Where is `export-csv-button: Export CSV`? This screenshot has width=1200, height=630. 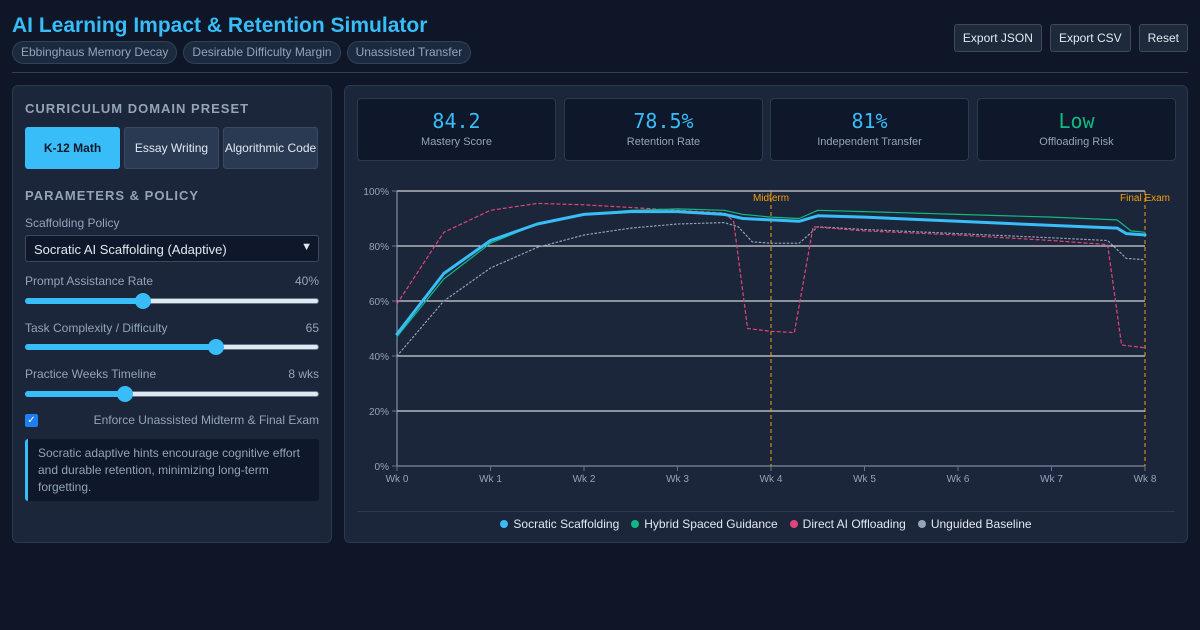
export-csv-button: Export CSV is located at coordinates (1090, 38).